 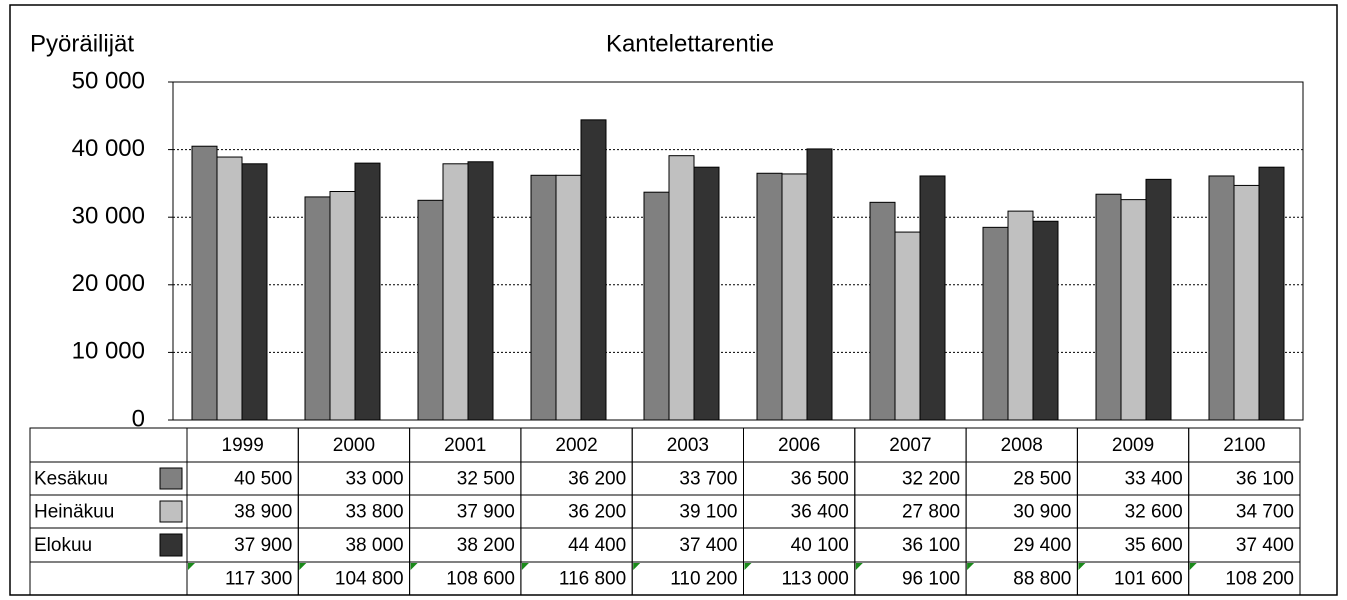 What do you see at coordinates (1244, 445) in the screenshot?
I see `x-tick-label: 2100` at bounding box center [1244, 445].